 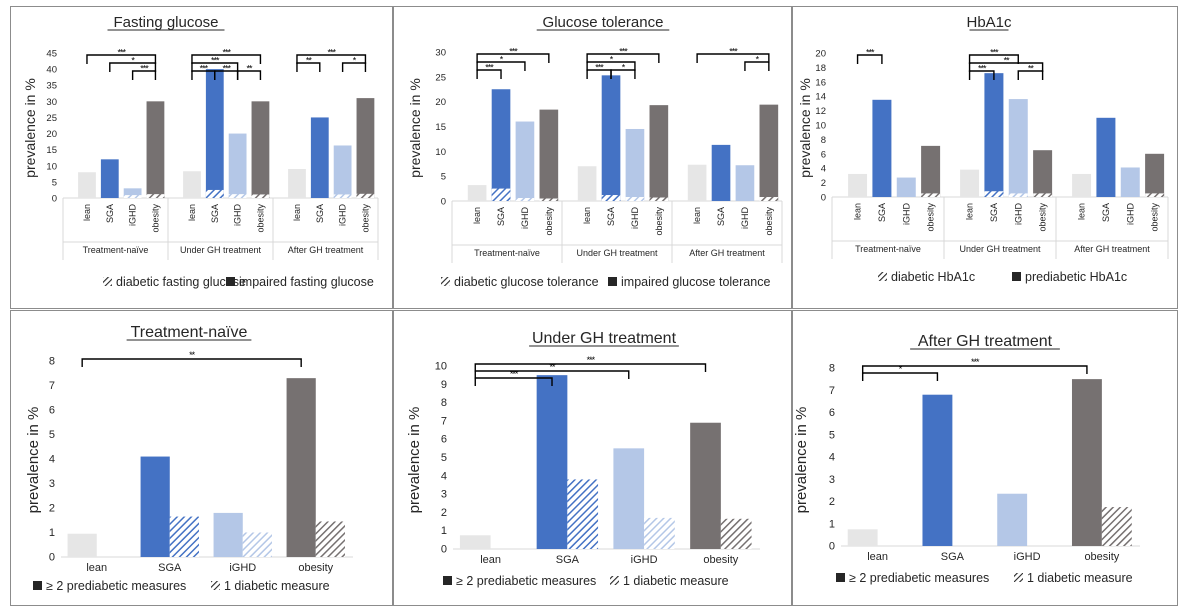 I want to click on group-label: Treatment-naïve, so click(x=507, y=253).